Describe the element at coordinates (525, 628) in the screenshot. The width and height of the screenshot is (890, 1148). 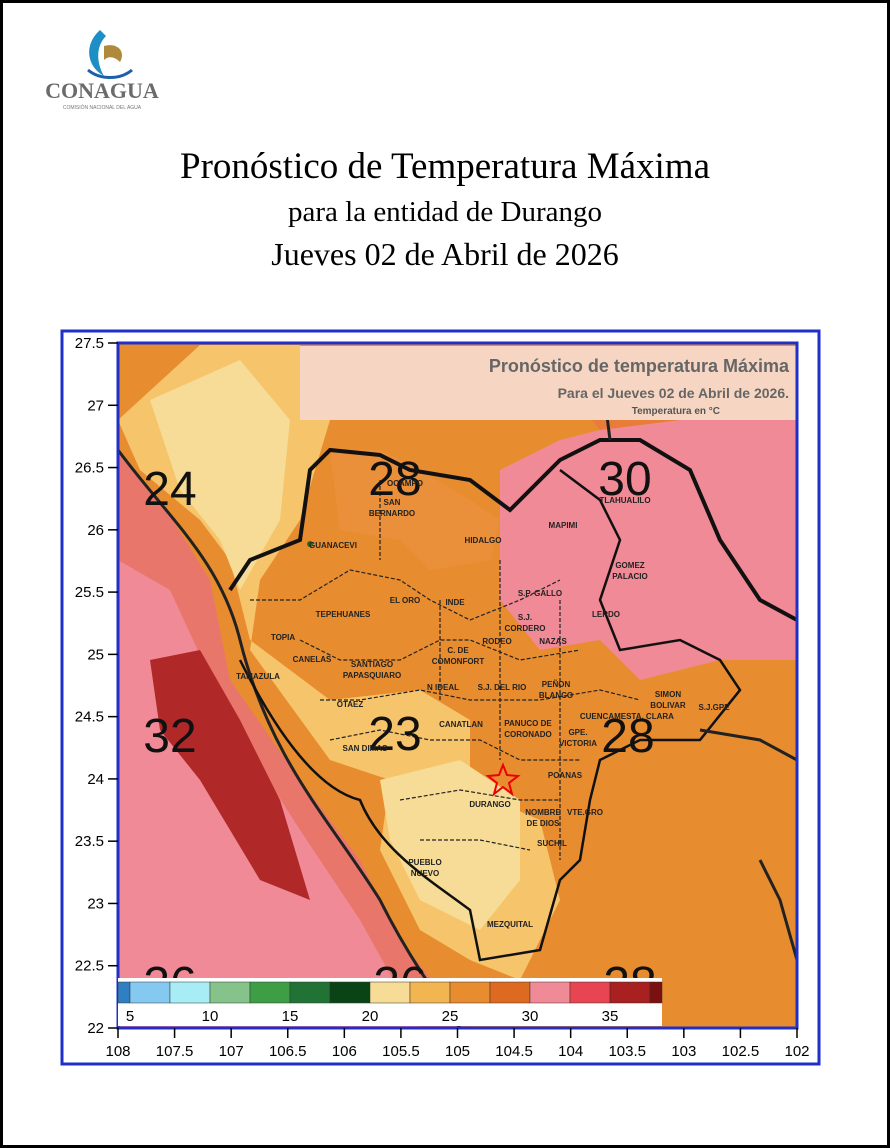
I see `municipality-label: CORDERO` at that location.